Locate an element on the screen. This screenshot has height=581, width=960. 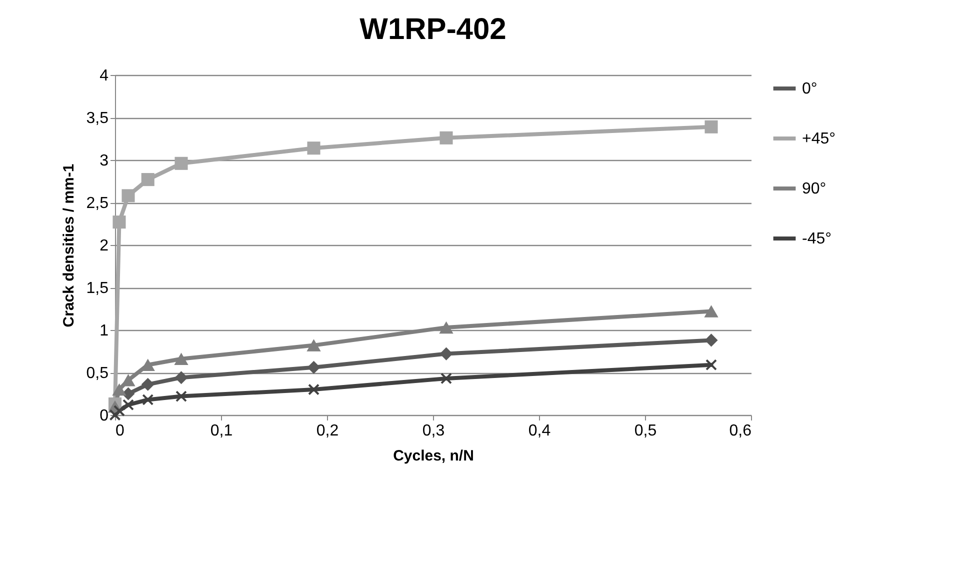
x-tick-label: 0,2 is located at coordinates (327, 431).